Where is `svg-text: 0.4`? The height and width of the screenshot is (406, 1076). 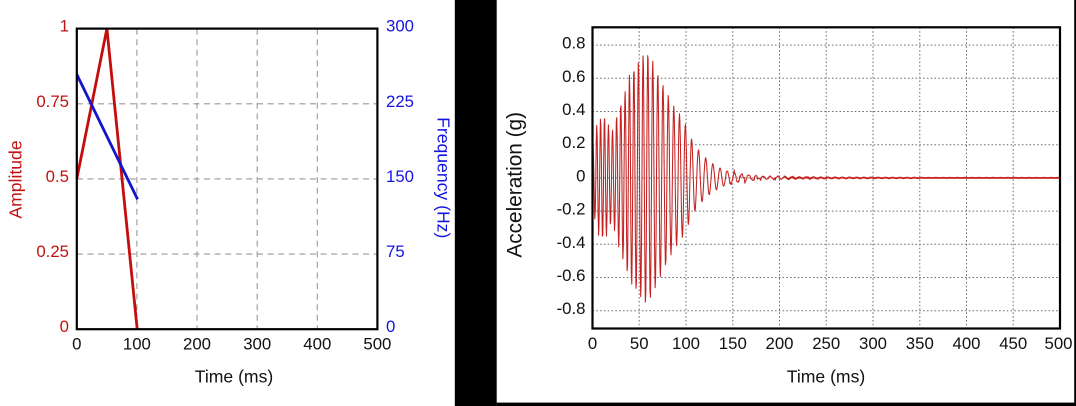
svg-text: 0.4 is located at coordinates (573, 109).